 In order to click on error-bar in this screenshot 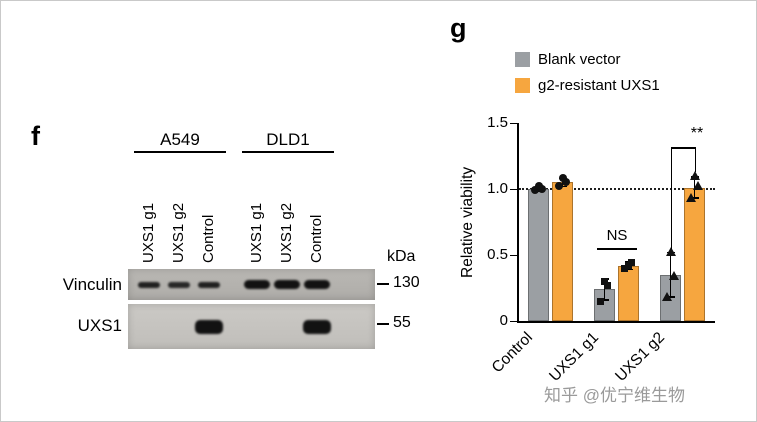, I will do `click(604, 289)`.